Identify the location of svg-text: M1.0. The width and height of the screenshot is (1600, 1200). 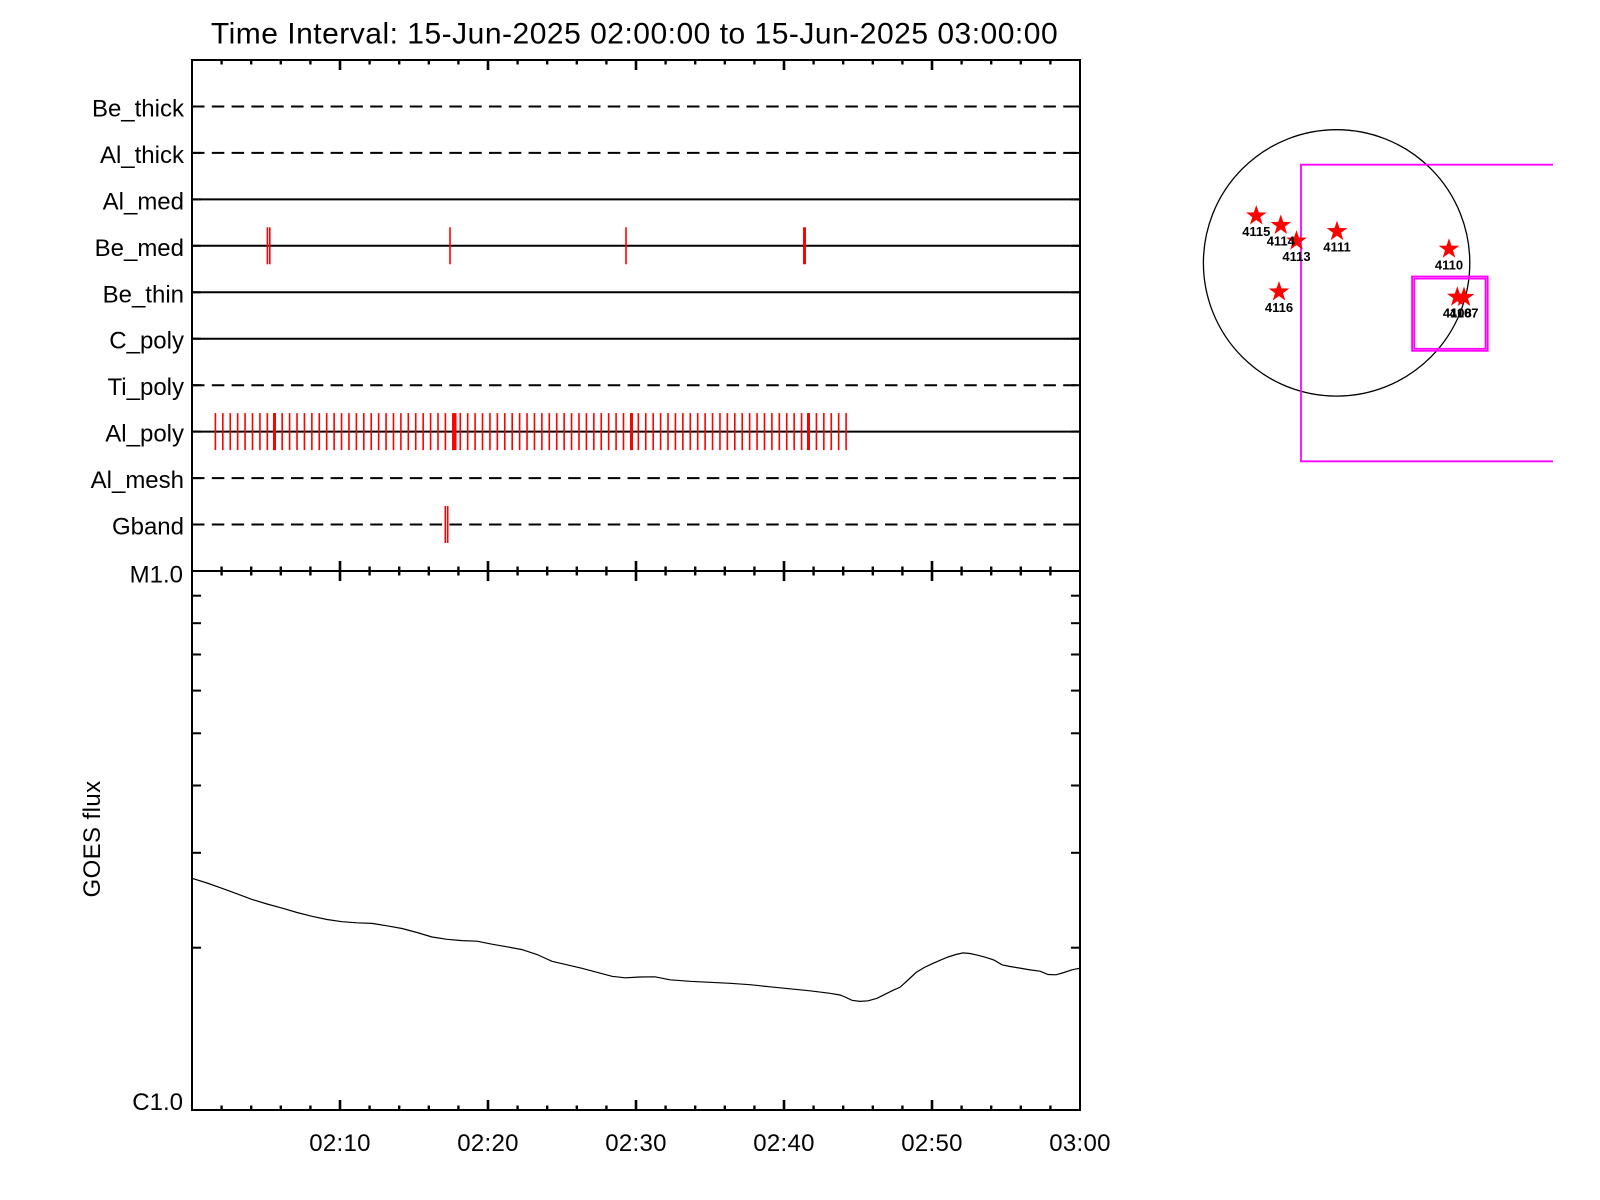
(156, 574).